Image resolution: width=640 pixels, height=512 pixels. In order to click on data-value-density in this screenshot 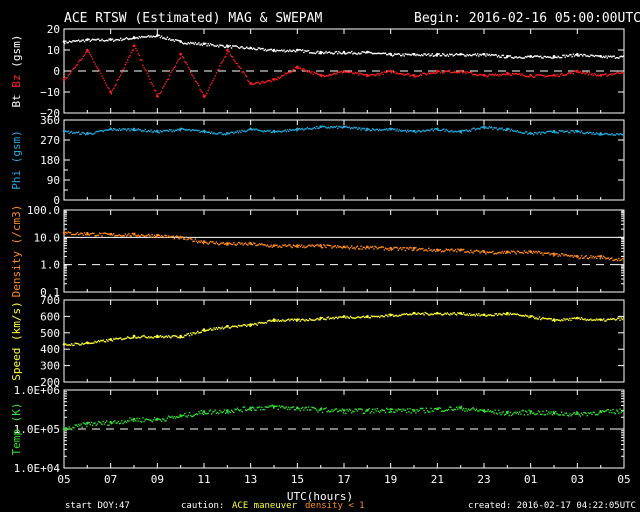, I will do `click(134, 234)`.